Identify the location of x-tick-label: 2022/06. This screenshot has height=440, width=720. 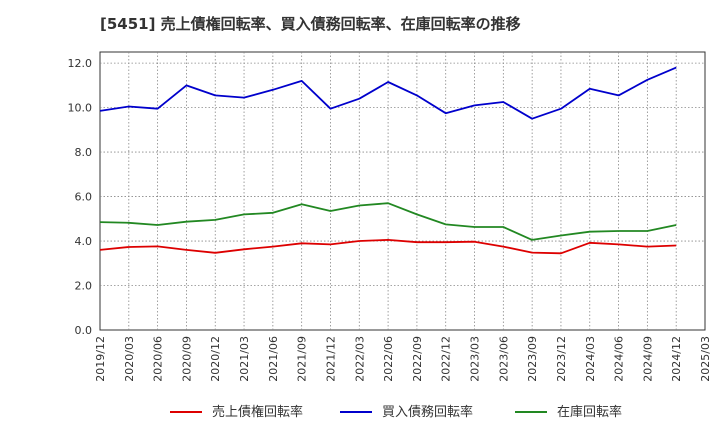
(388, 359).